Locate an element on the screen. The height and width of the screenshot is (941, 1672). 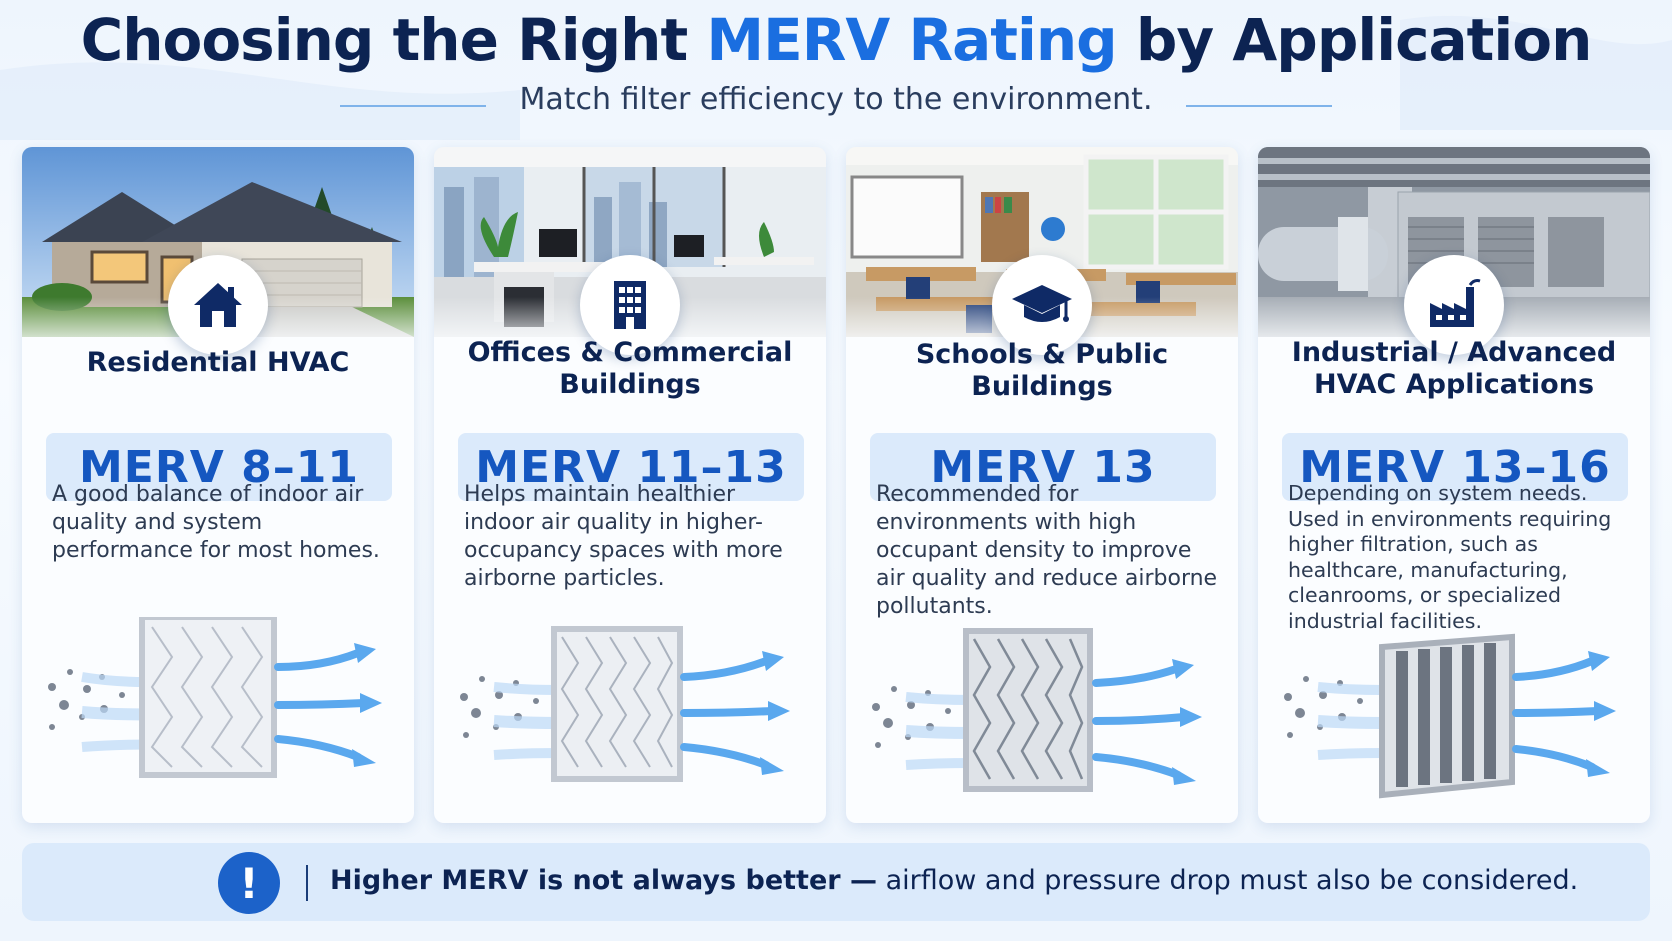
graduation-cap-icon is located at coordinates (1042, 303).